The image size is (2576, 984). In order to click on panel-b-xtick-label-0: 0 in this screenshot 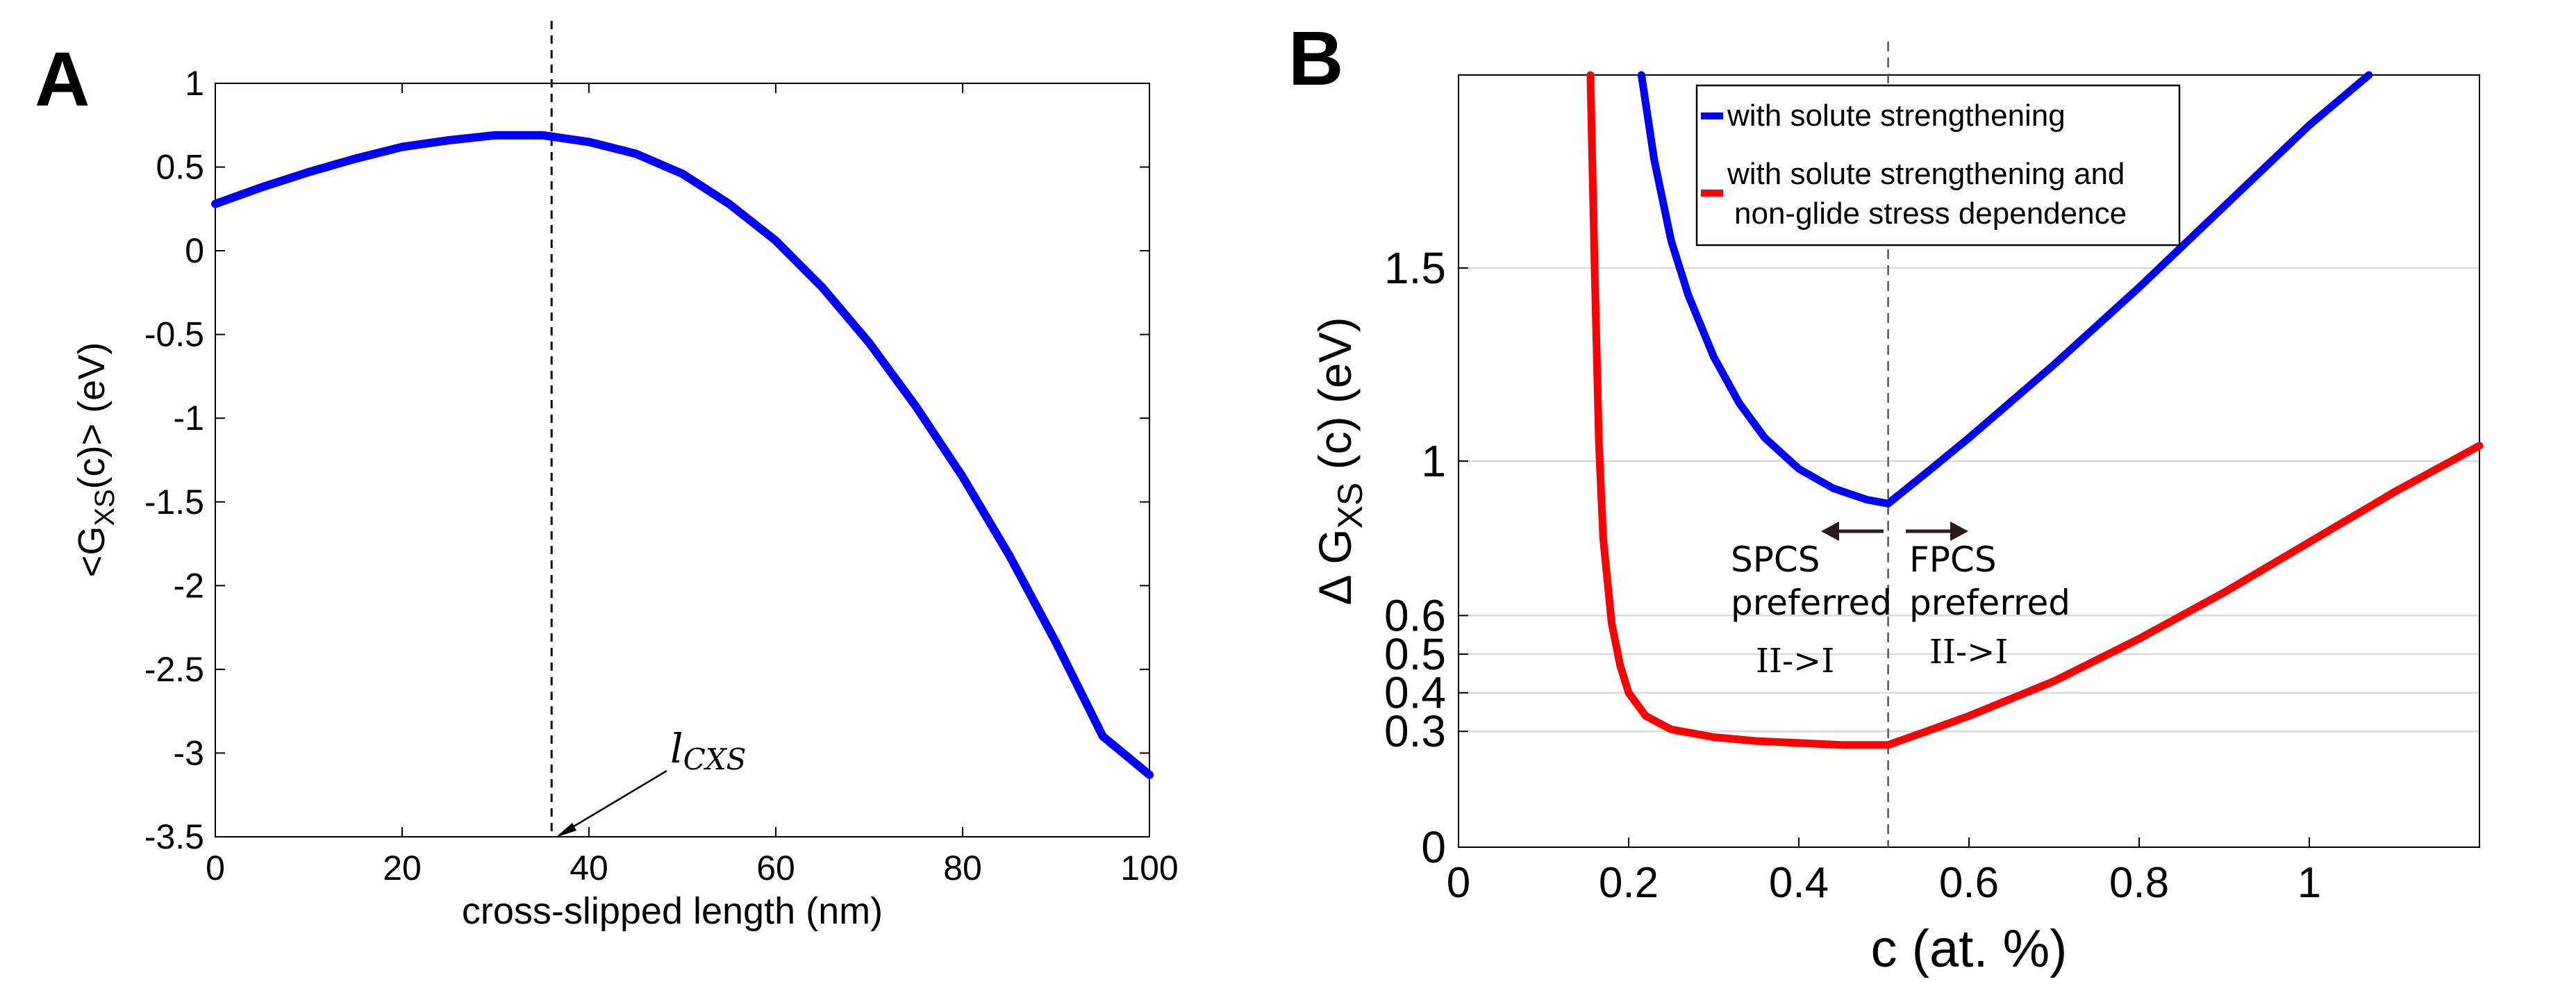, I will do `click(1458, 883)`.